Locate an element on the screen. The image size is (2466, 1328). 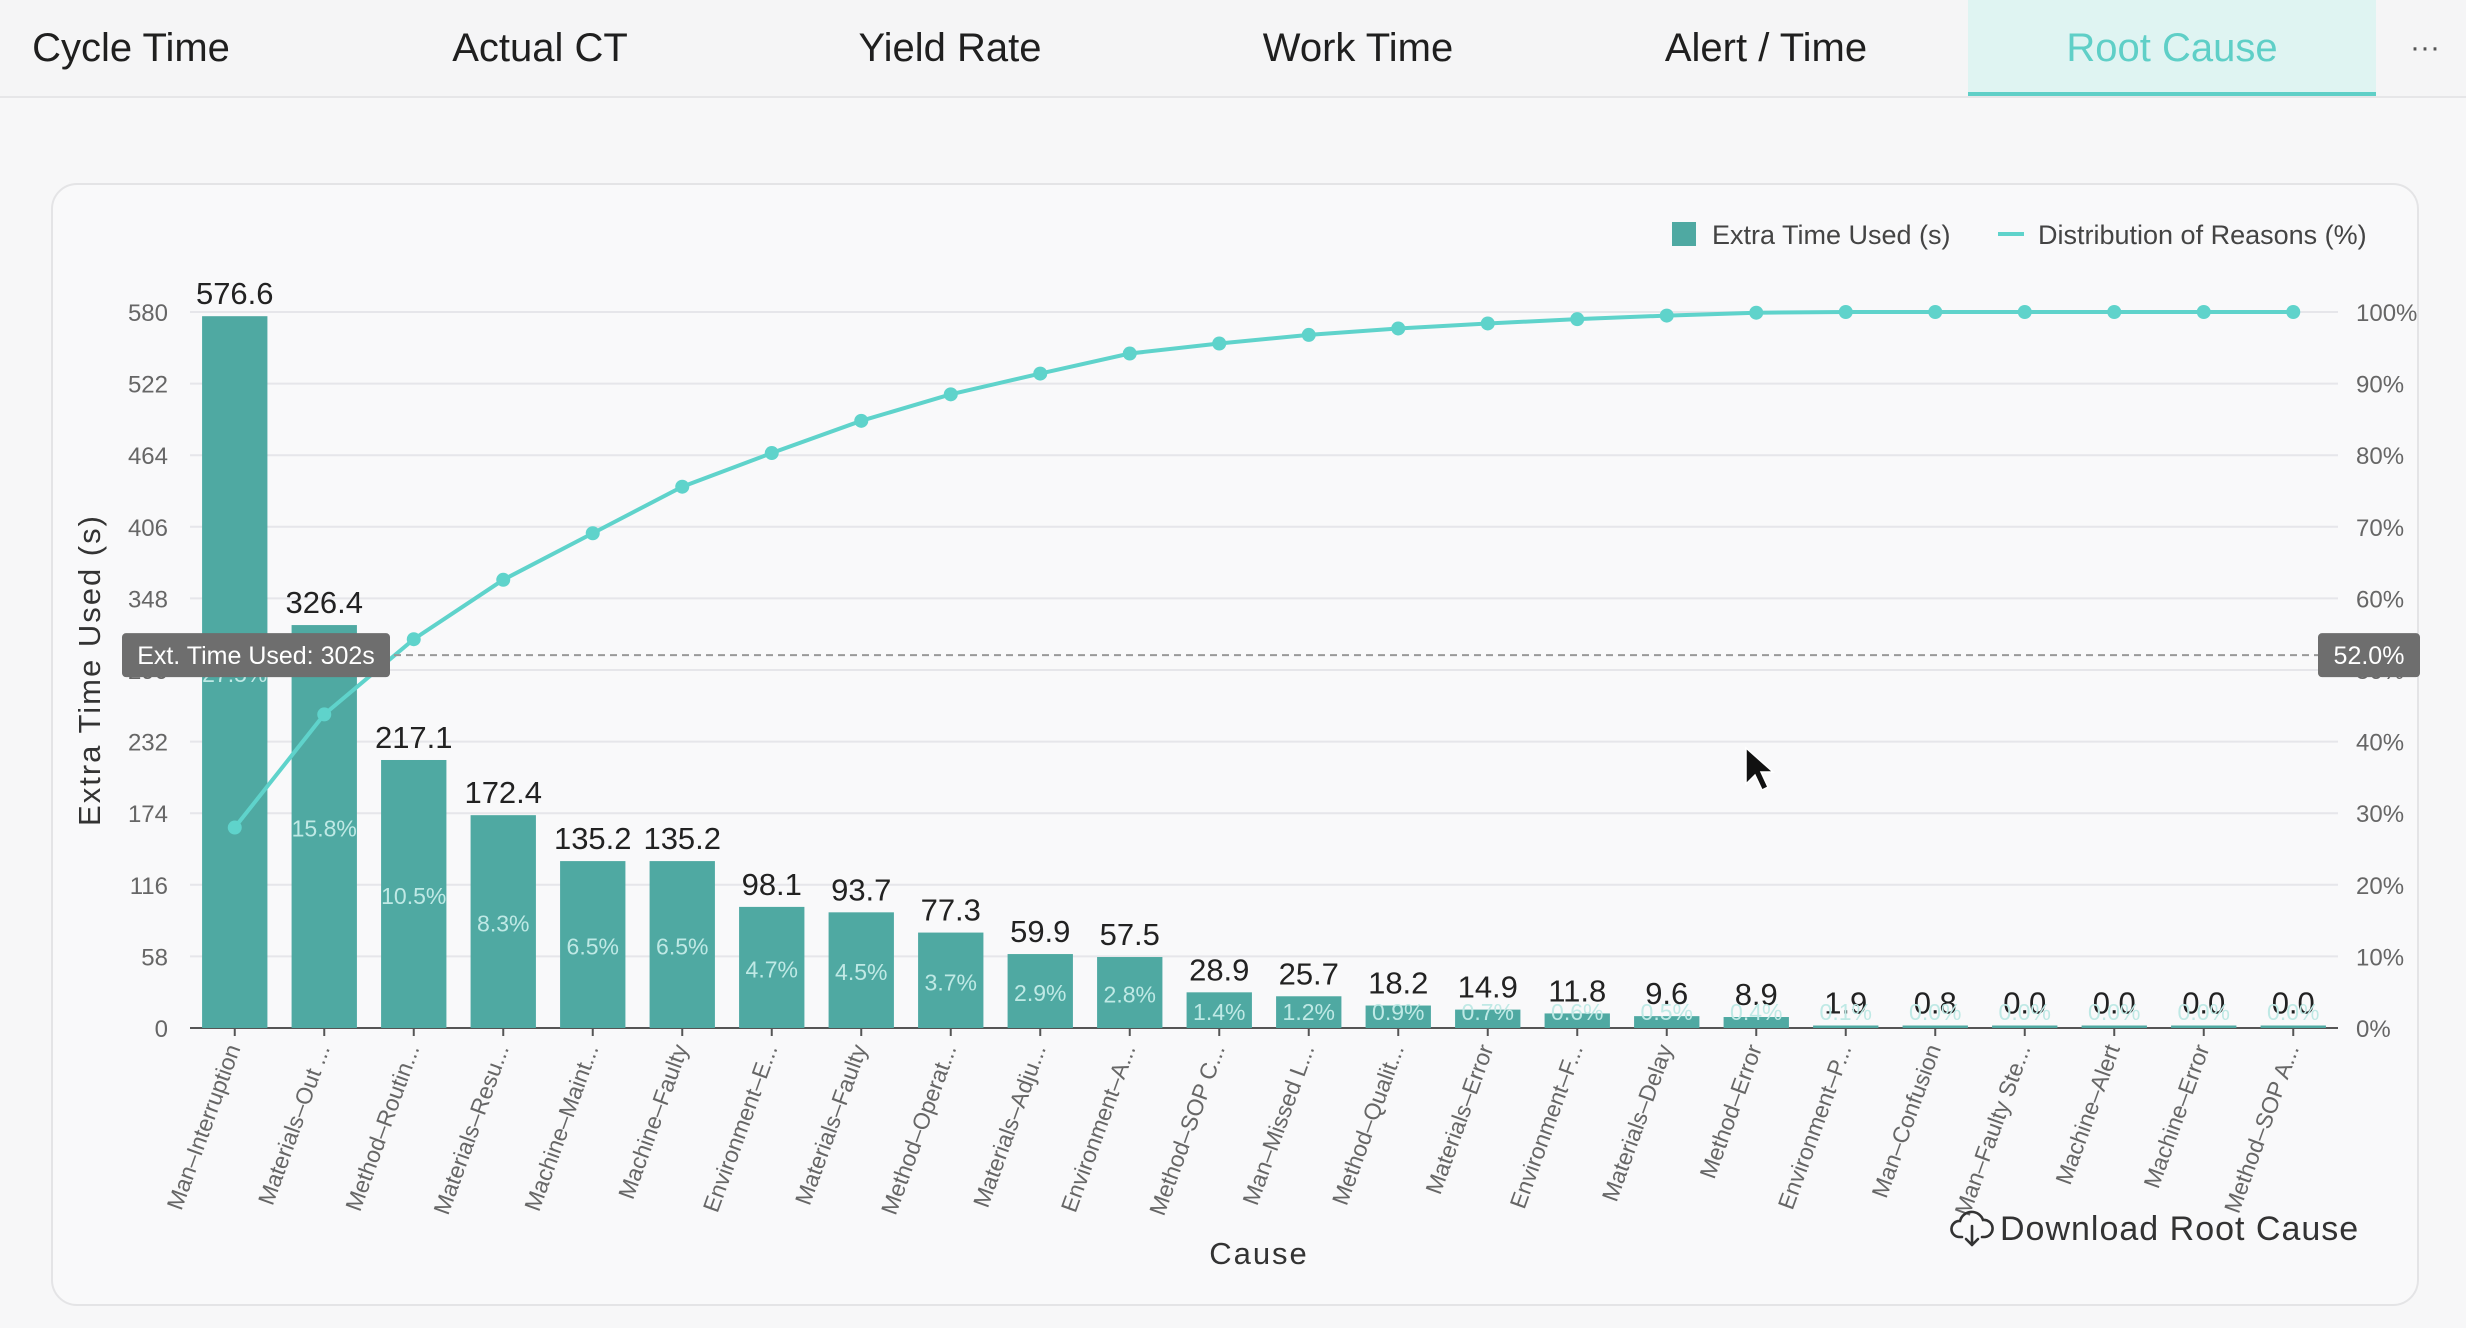
bar-percent-label: 10.5% is located at coordinates (413, 896).